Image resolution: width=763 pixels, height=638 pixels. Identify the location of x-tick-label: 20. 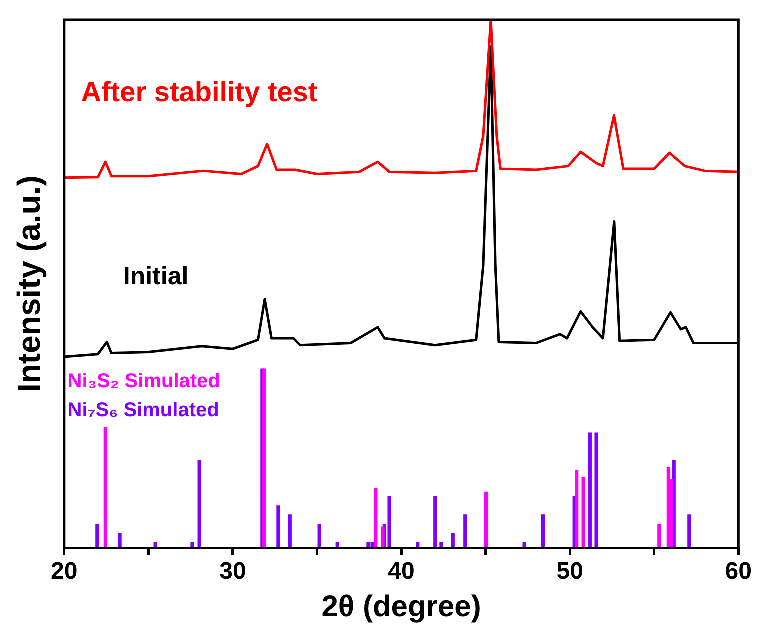
(64, 572).